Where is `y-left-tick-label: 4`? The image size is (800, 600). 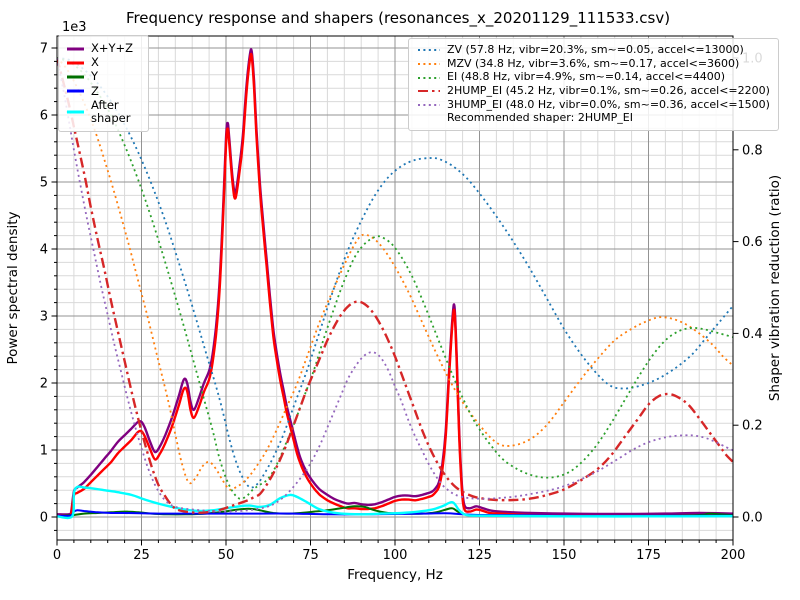
y-left-tick-label: 4 is located at coordinates (44, 250).